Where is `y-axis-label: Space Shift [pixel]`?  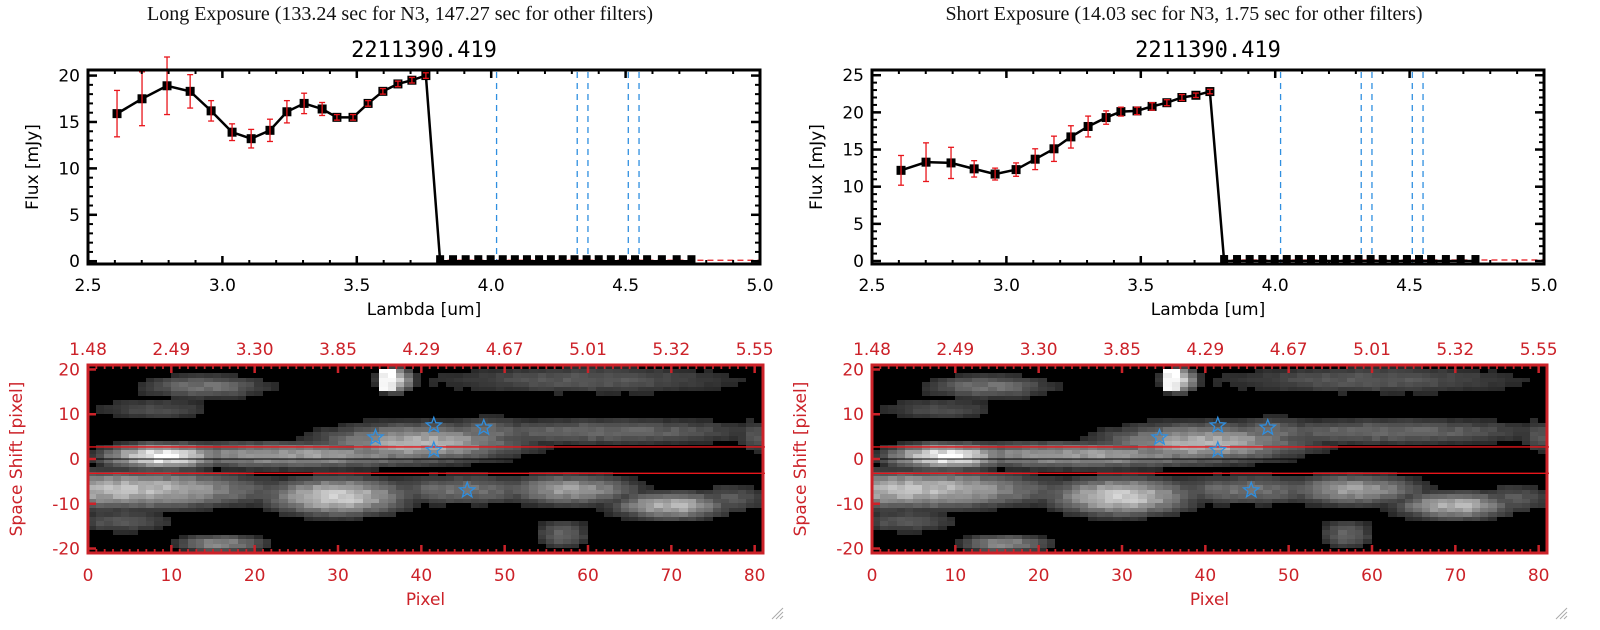
y-axis-label: Space Shift [pixel] is located at coordinates (801, 459).